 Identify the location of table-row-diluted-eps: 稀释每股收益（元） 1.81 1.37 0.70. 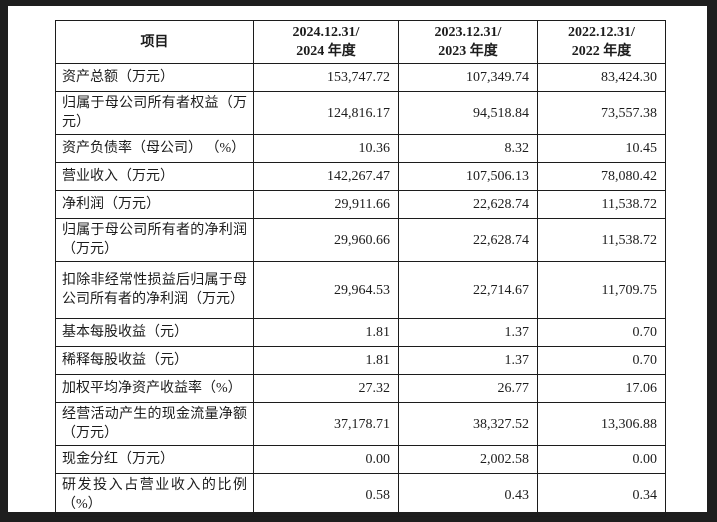
(360, 360).